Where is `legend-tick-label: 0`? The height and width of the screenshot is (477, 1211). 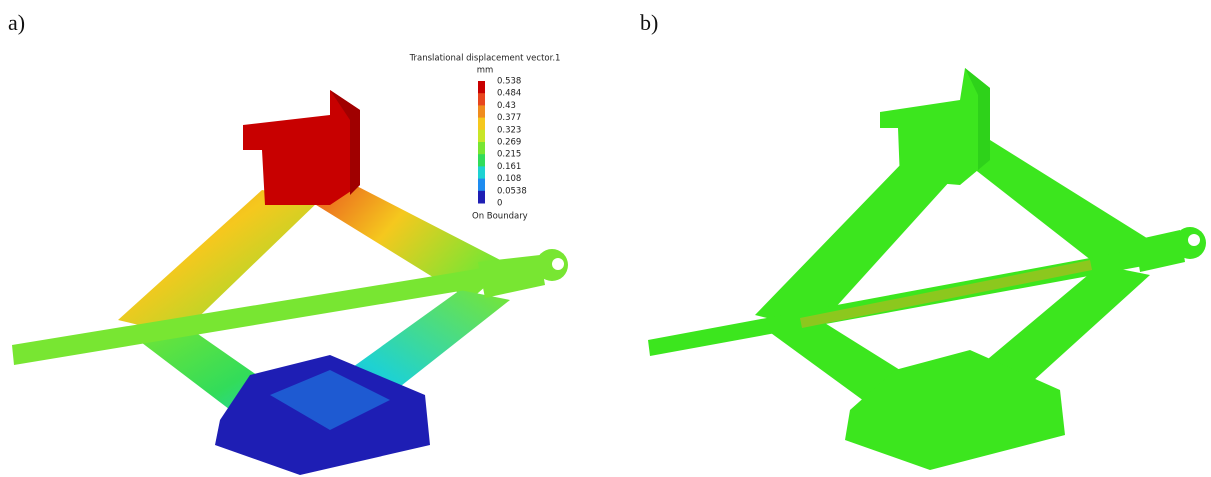 legend-tick-label: 0 is located at coordinates (499, 204).